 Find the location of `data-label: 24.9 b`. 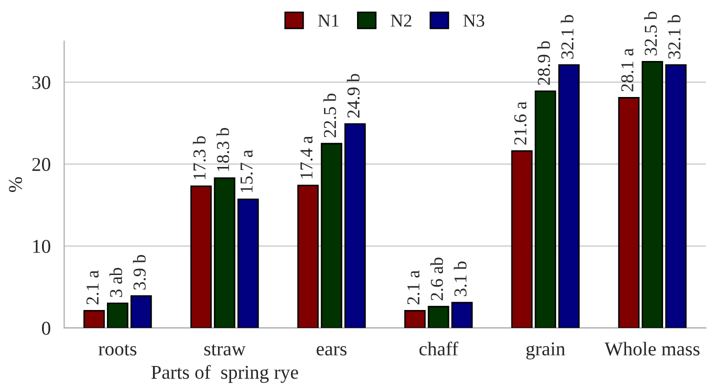

data-label: 24.9 b is located at coordinates (353, 96).